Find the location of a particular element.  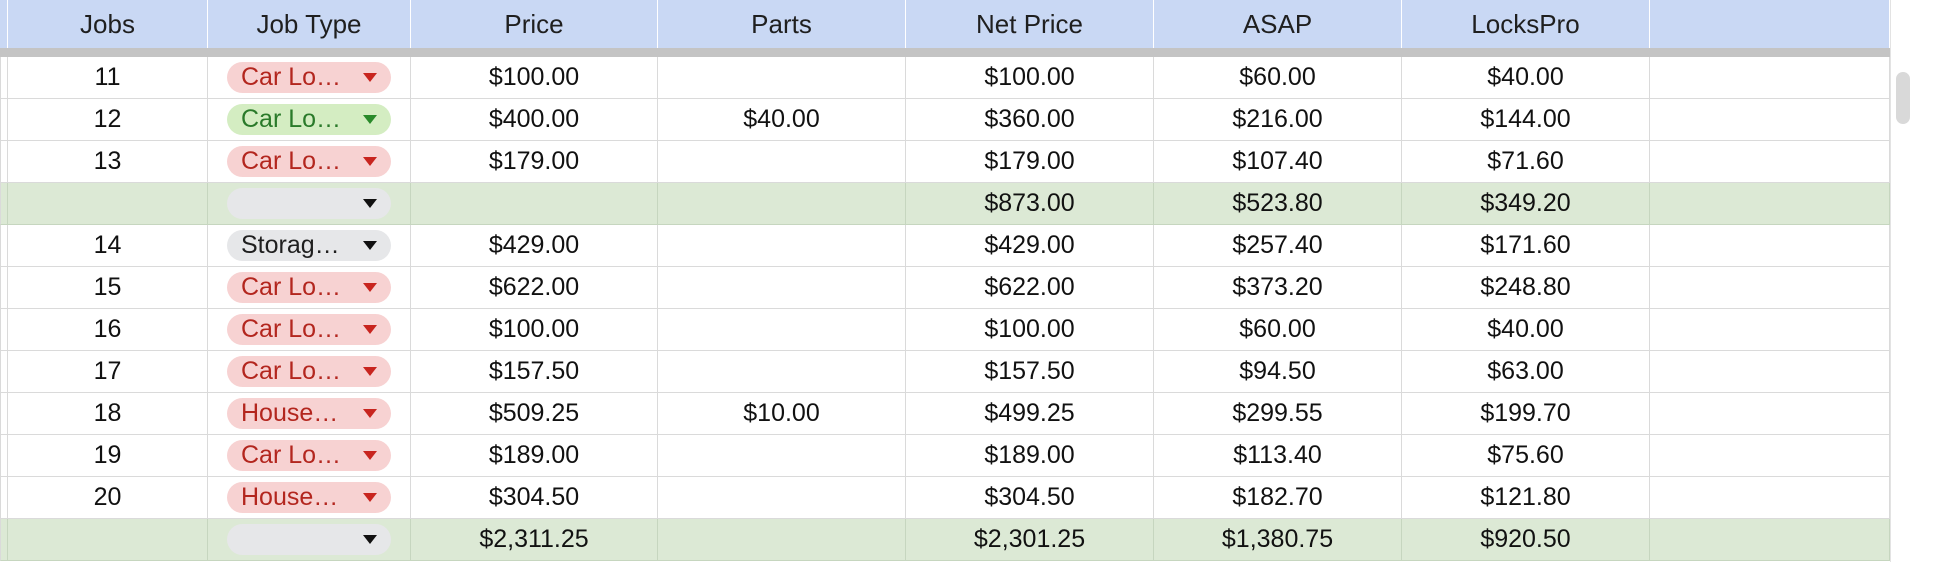

price-cell: $509.25 is located at coordinates (534, 414).